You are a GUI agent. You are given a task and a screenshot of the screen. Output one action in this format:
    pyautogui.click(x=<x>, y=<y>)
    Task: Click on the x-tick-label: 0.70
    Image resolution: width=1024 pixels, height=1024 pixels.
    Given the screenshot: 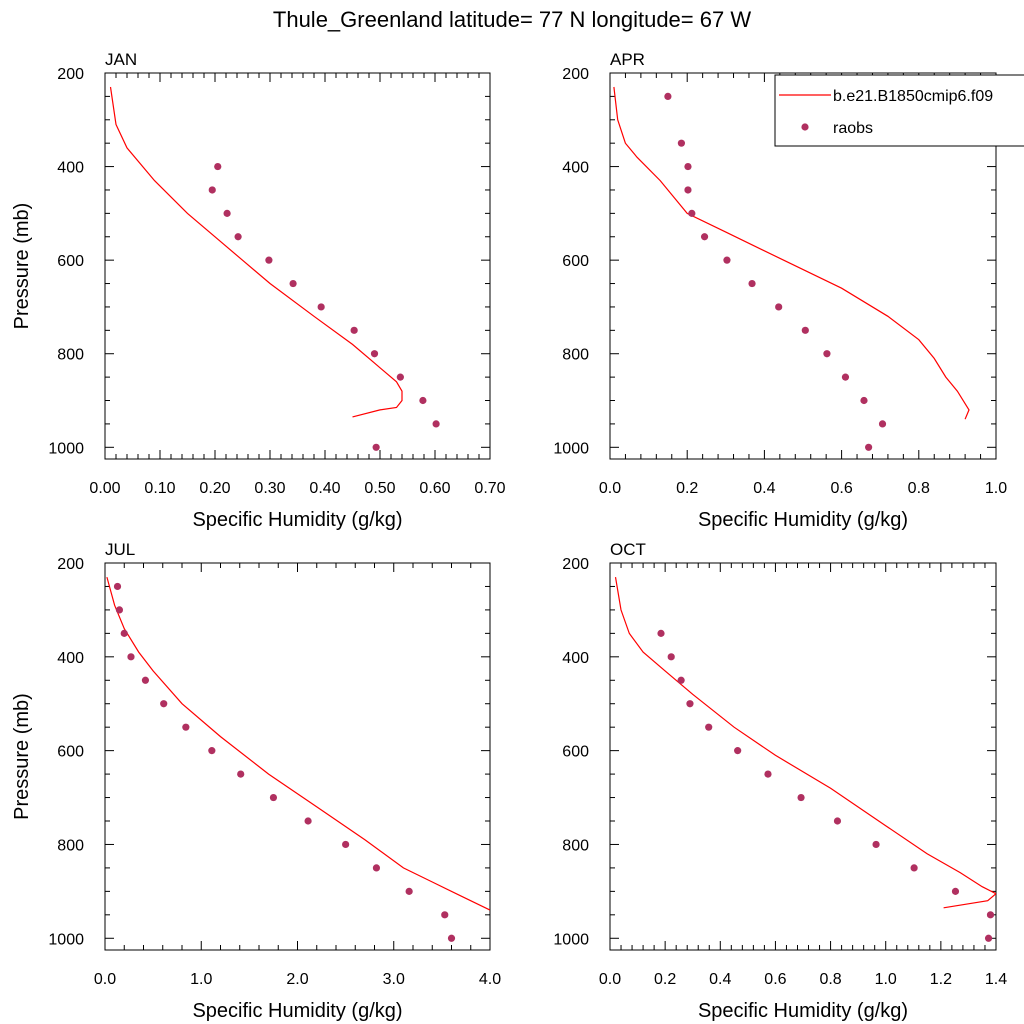 What is the action you would take?
    pyautogui.click(x=489, y=488)
    